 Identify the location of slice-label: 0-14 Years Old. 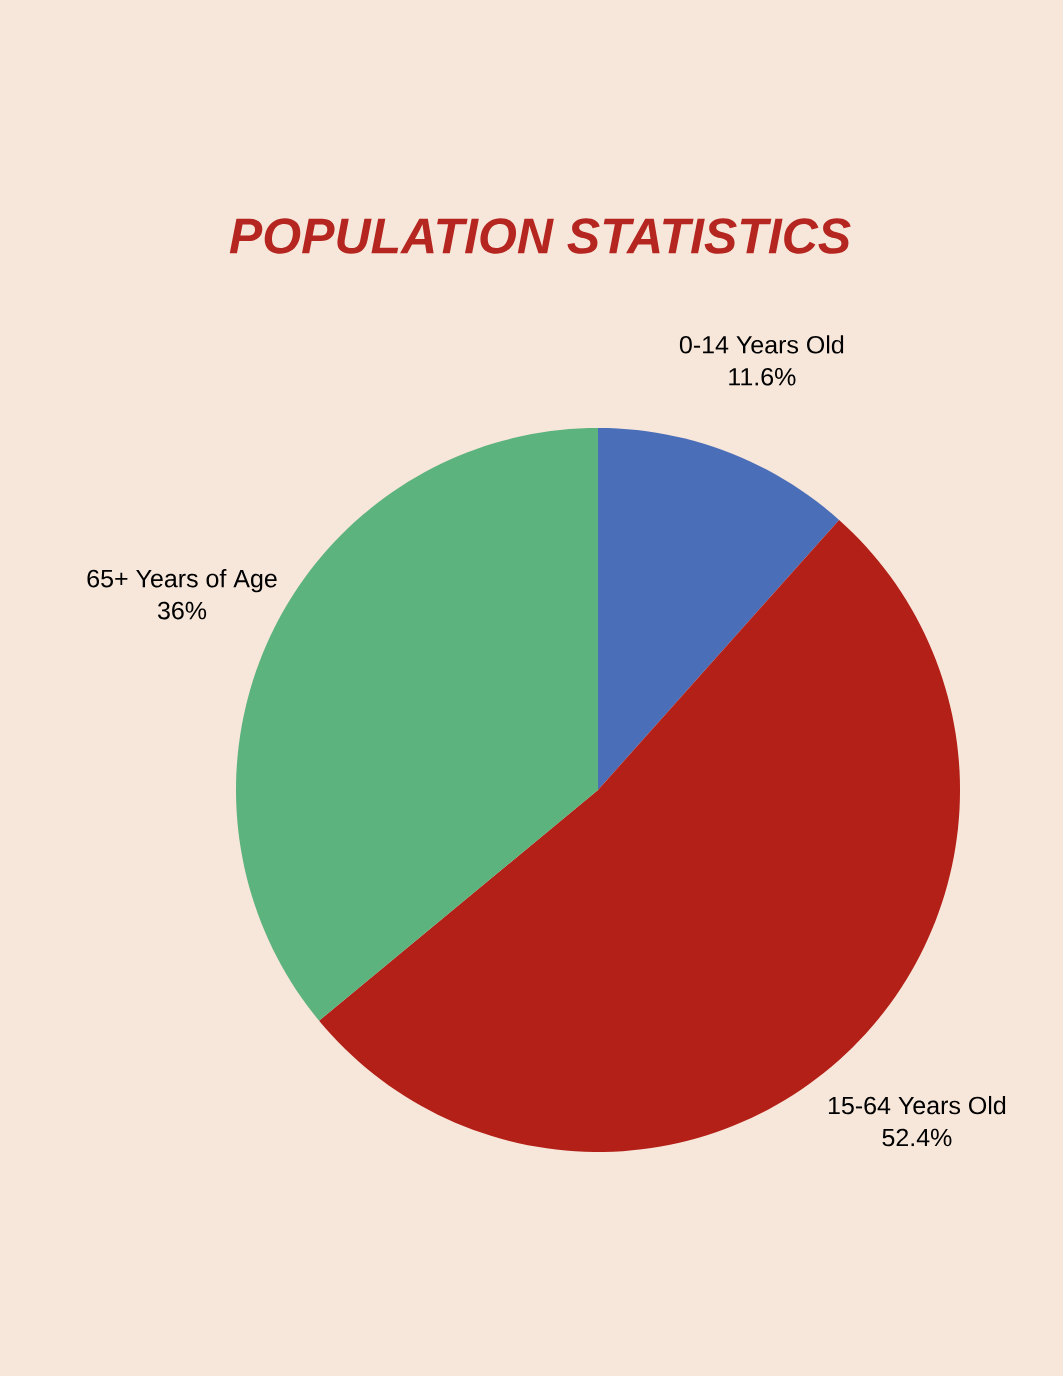
(761, 344).